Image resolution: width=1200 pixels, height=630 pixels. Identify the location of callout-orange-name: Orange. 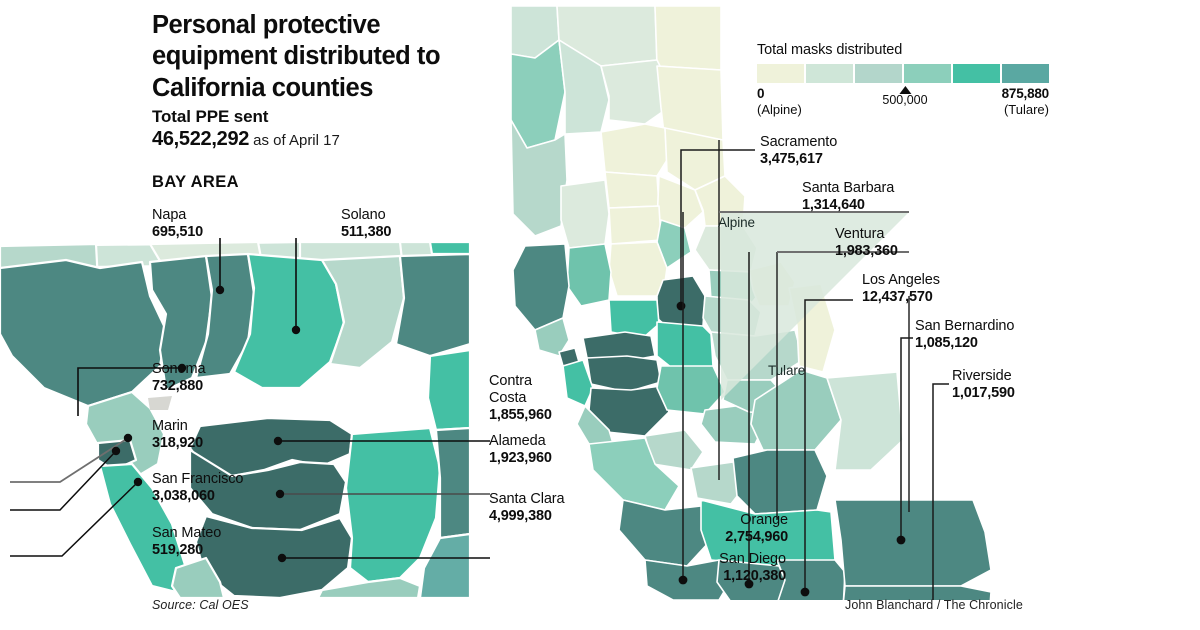
(764, 520).